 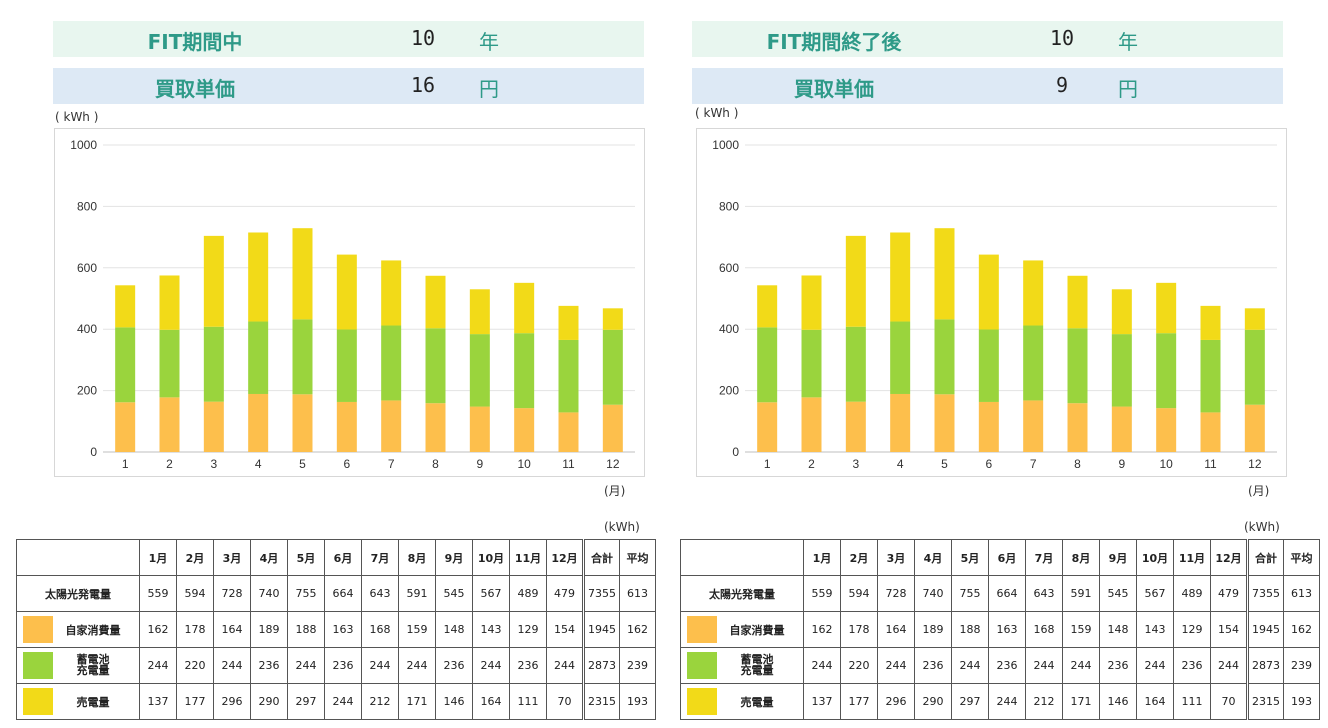 I want to click on row-label: 自家消費量, so click(x=78, y=629).